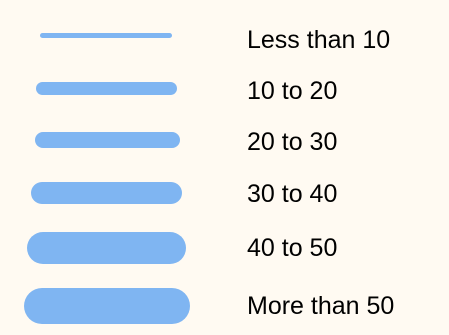 The height and width of the screenshot is (335, 449). I want to click on legend-label: 30 to 40, so click(292, 194).